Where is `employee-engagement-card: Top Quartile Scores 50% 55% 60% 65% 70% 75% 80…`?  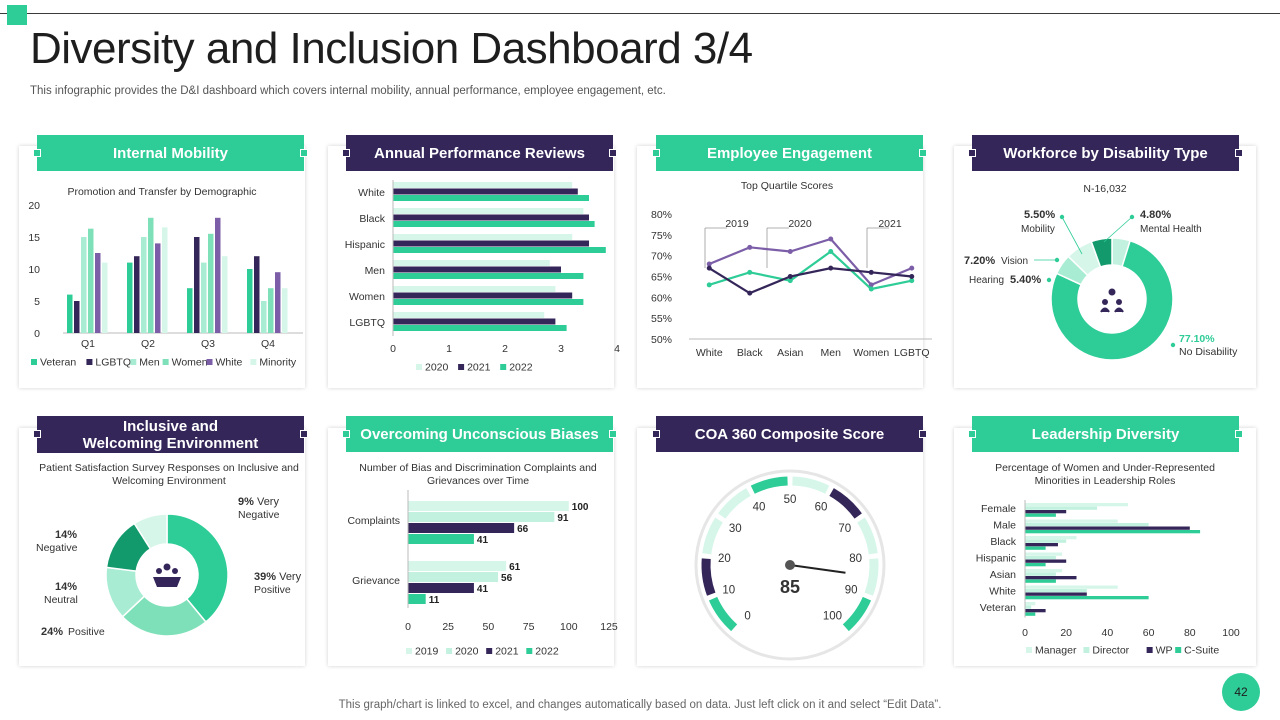
employee-engagement-card: Top Quartile Scores 50% 55% 60% 65% 70% 75% 80… is located at coordinates (784, 267).